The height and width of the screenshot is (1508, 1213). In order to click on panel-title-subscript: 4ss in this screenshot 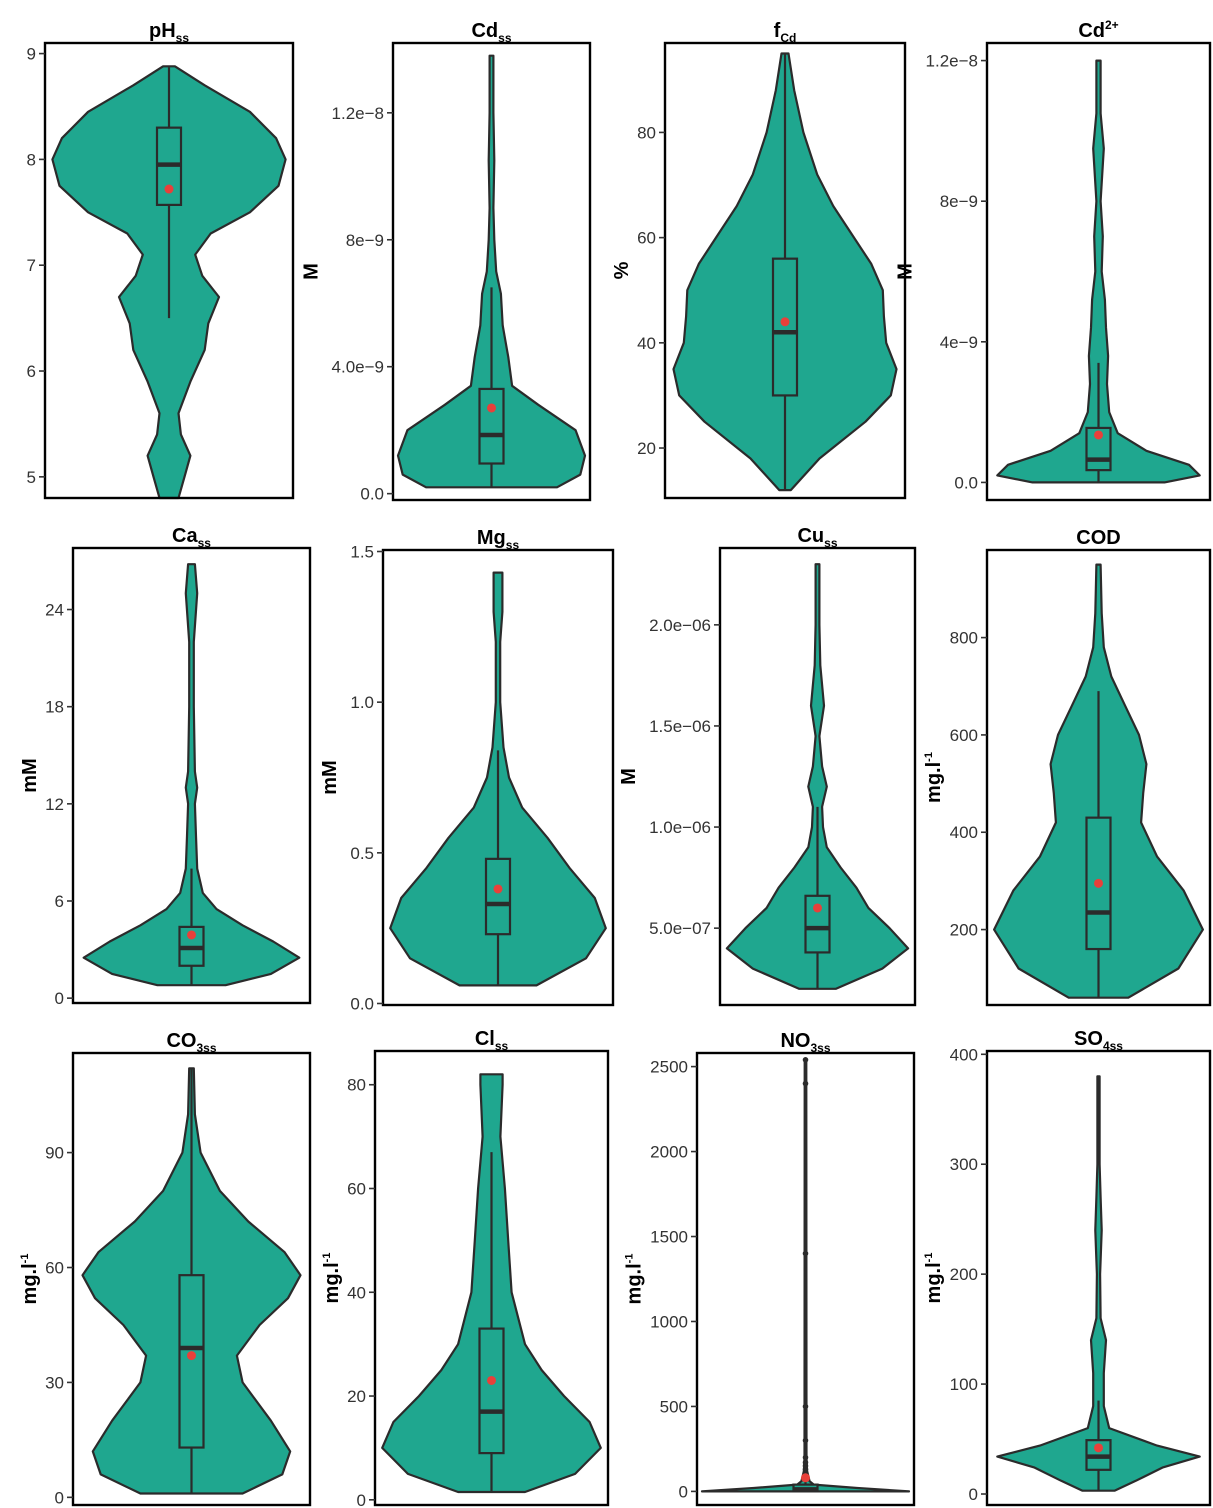, I will do `click(1113, 1046)`.